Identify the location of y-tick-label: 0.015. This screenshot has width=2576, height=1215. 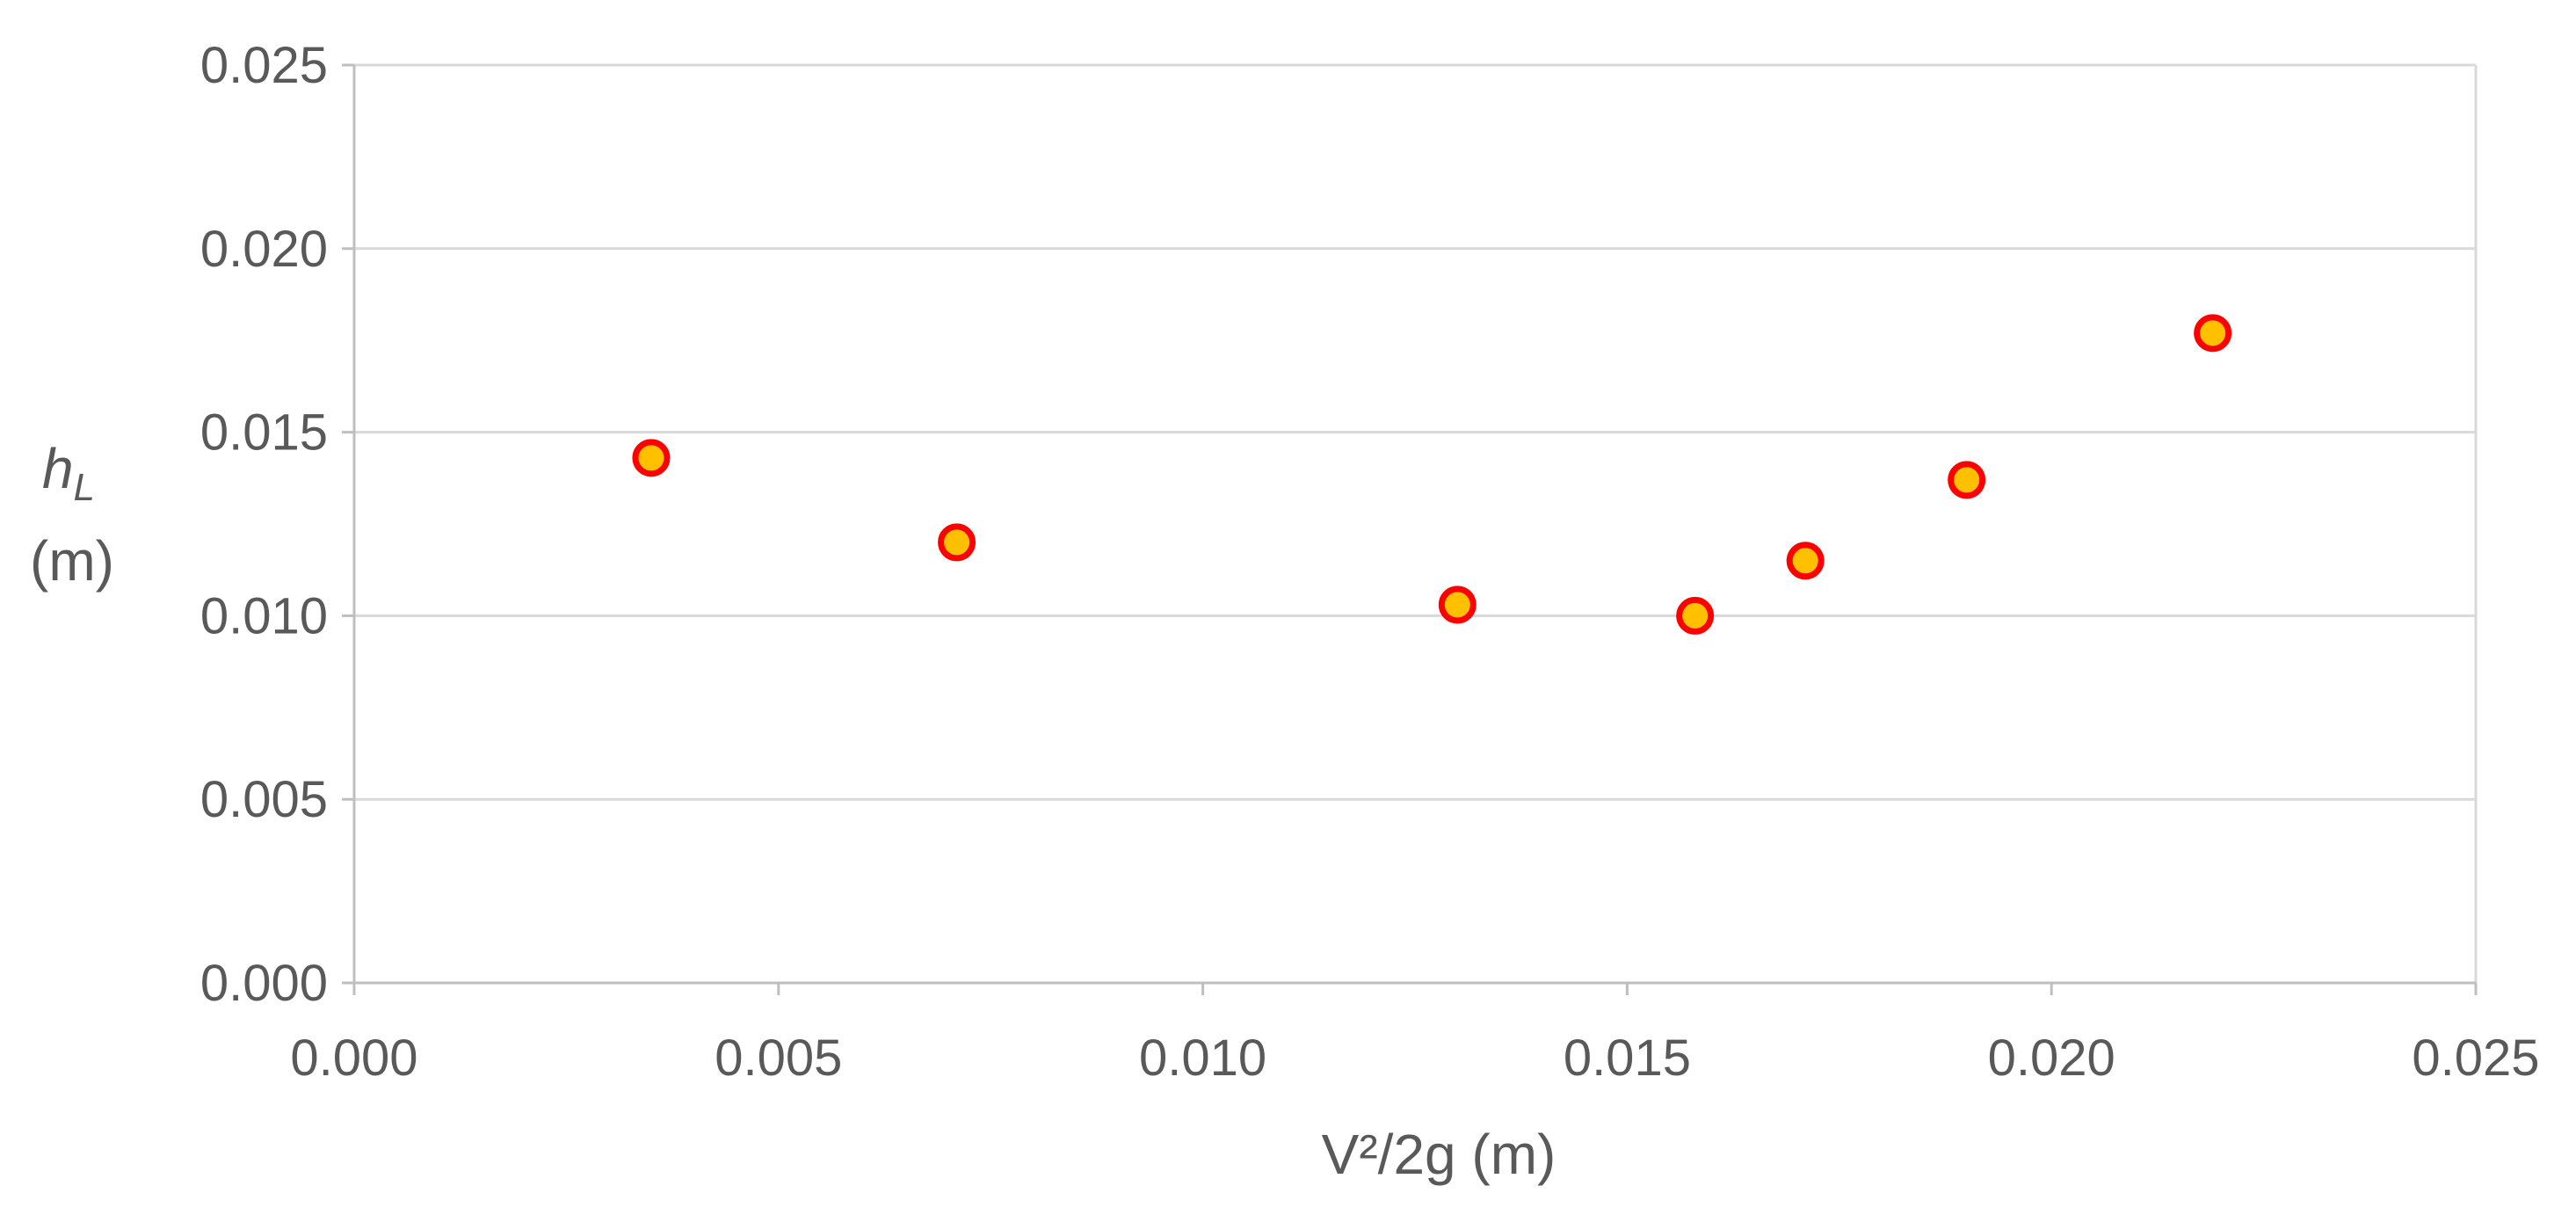
(264, 433).